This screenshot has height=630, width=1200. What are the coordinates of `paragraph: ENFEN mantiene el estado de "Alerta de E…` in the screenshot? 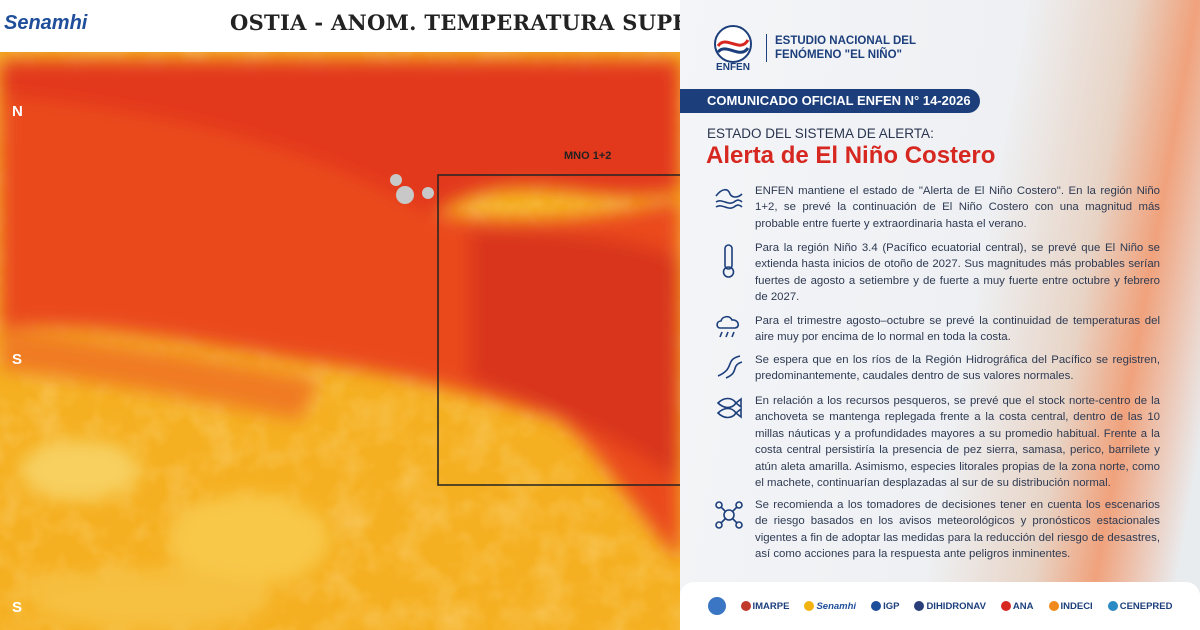 It's located at (957, 207).